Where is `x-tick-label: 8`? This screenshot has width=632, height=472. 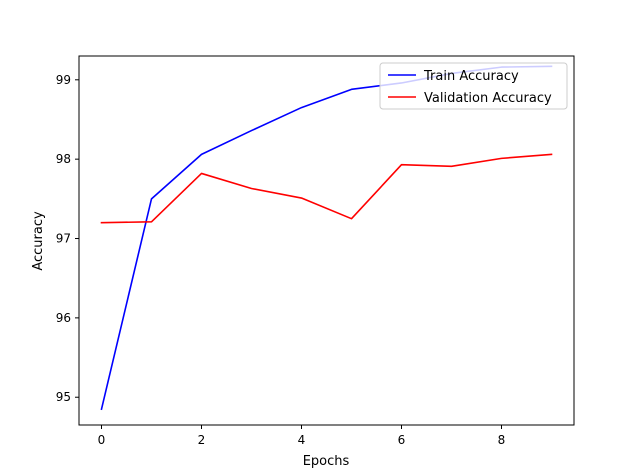
x-tick-label: 8 is located at coordinates (502, 440).